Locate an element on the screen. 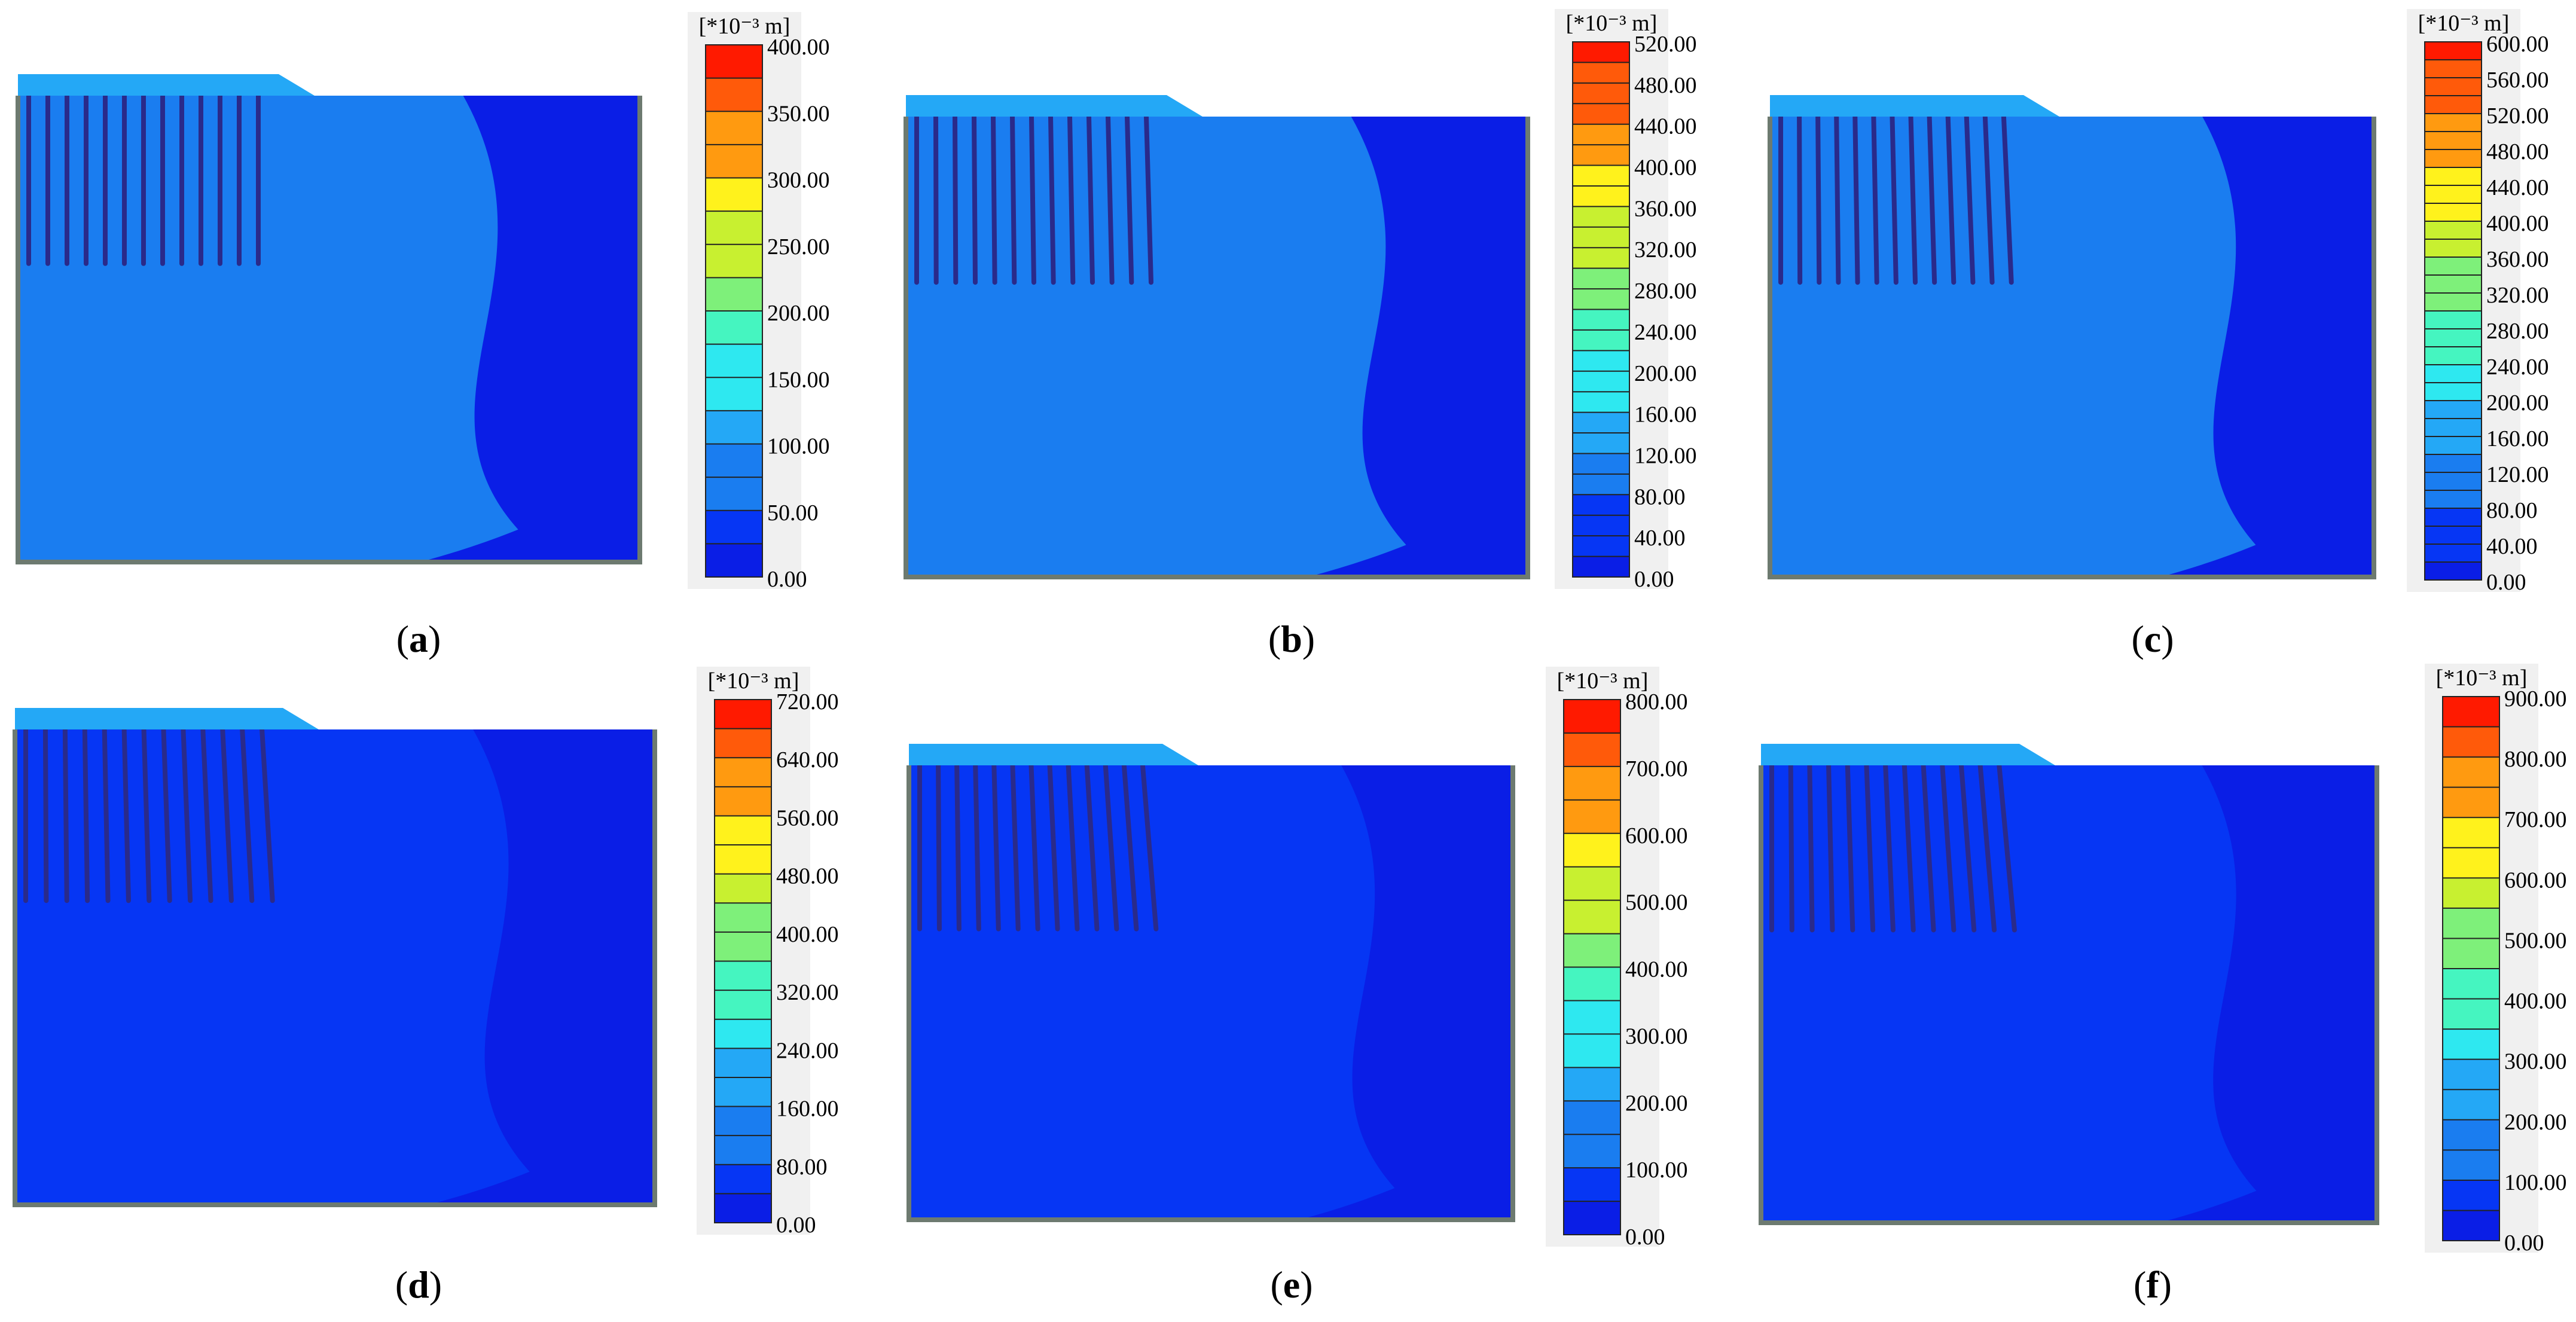  model-boundary is located at coordinates (2069, 995).